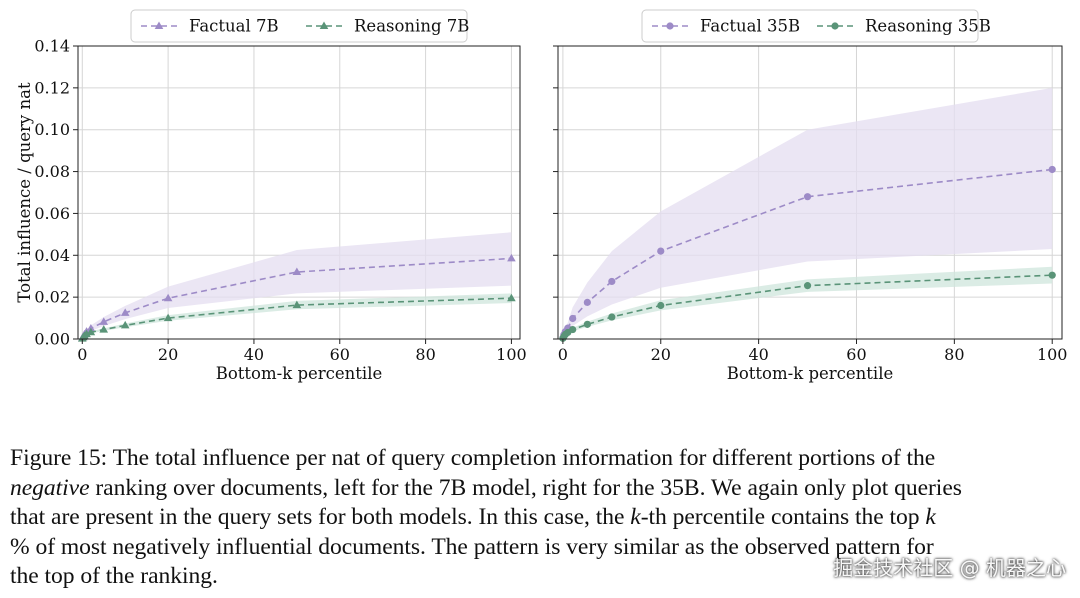  I want to click on legend-label: Factual 35B, so click(750, 26).